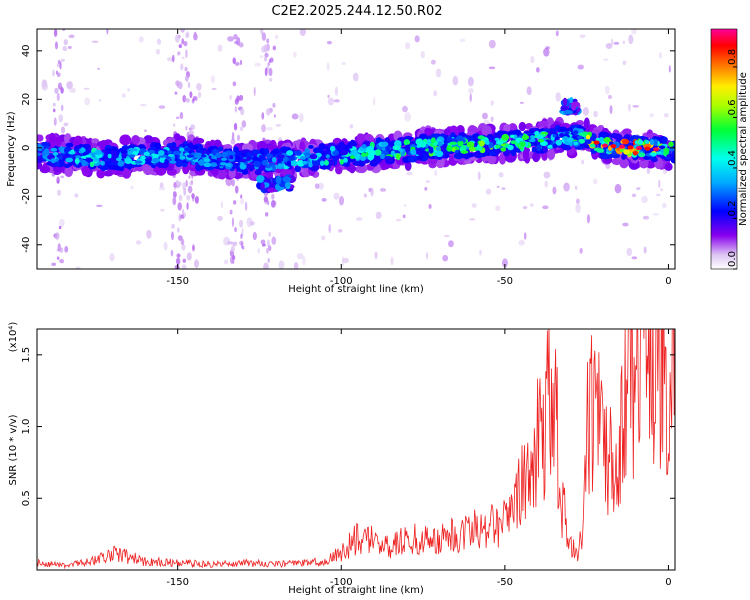 This screenshot has height=600, width=750. I want to click on colorbar-gradient, so click(724, 149).